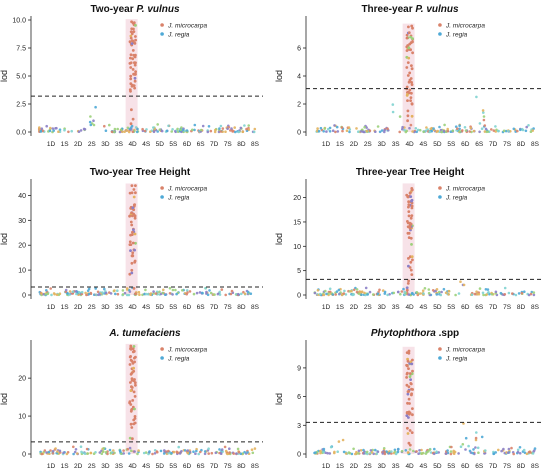 The width and height of the screenshot is (550, 472). What do you see at coordinates (65, 307) in the screenshot?
I see `x-tick-label: 1S` at bounding box center [65, 307].